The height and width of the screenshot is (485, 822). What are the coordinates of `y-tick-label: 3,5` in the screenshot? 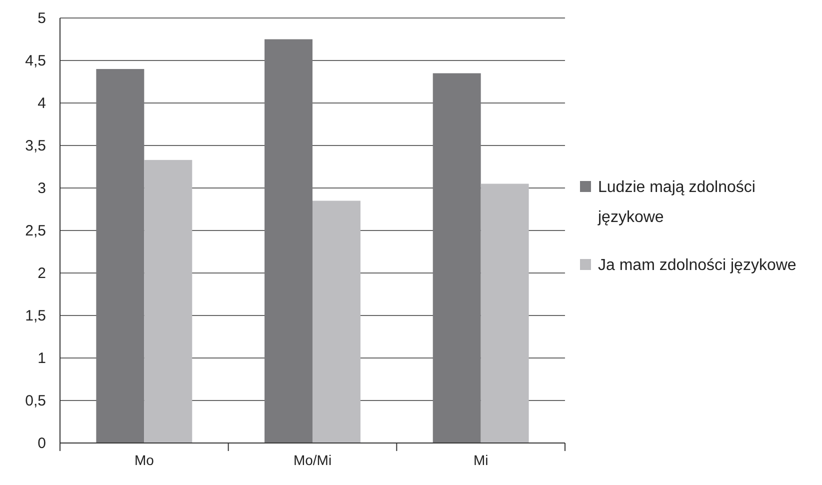 It's located at (35, 145).